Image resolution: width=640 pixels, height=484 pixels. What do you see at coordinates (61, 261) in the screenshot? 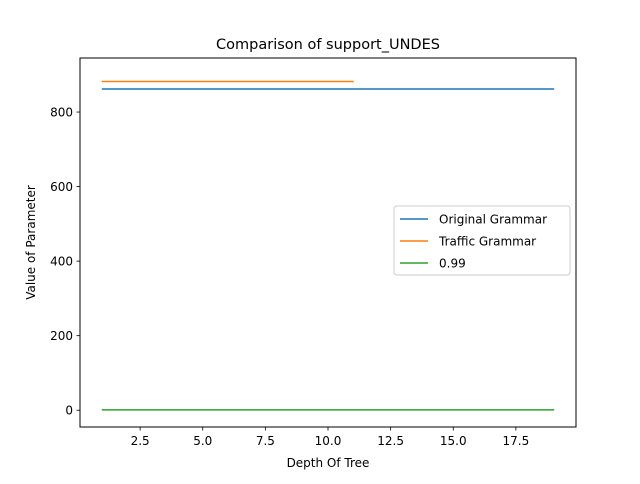
I see `y-tick-label: 400` at bounding box center [61, 261].